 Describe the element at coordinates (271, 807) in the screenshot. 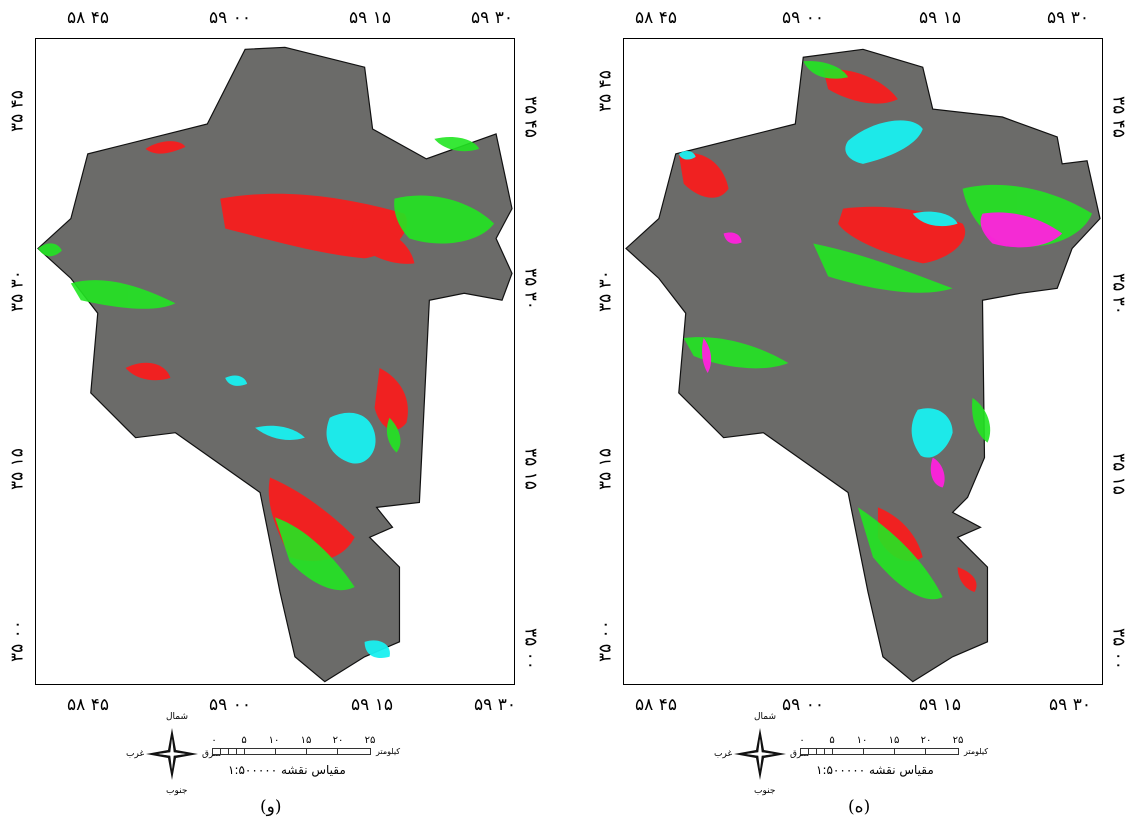

I see `panel-caption: (و)` at that location.